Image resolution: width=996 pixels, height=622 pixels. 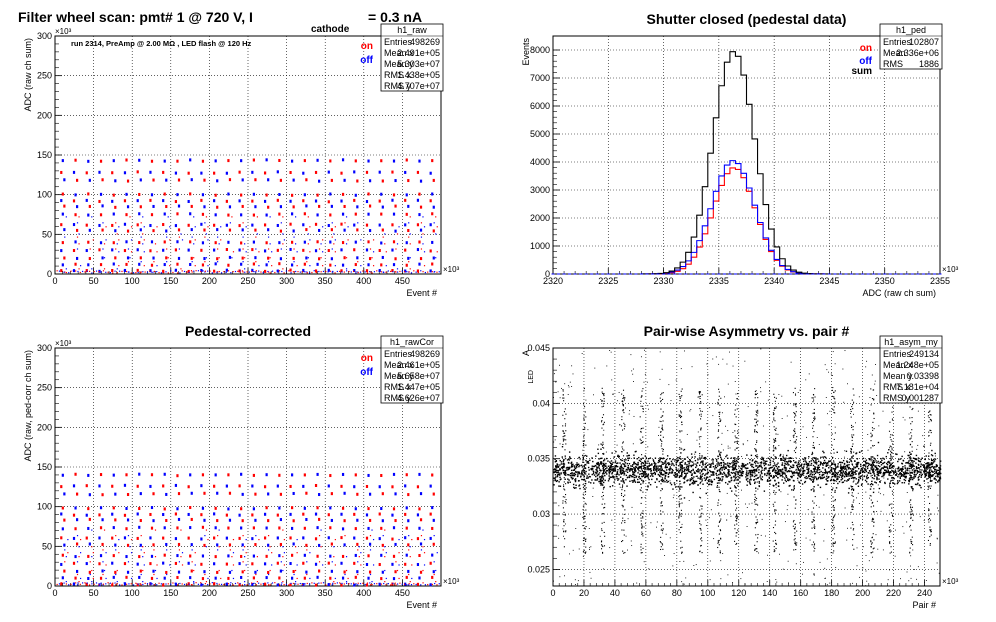 What do you see at coordinates (44, 388) in the screenshot?
I see `y-tick-label: 250` at bounding box center [44, 388].